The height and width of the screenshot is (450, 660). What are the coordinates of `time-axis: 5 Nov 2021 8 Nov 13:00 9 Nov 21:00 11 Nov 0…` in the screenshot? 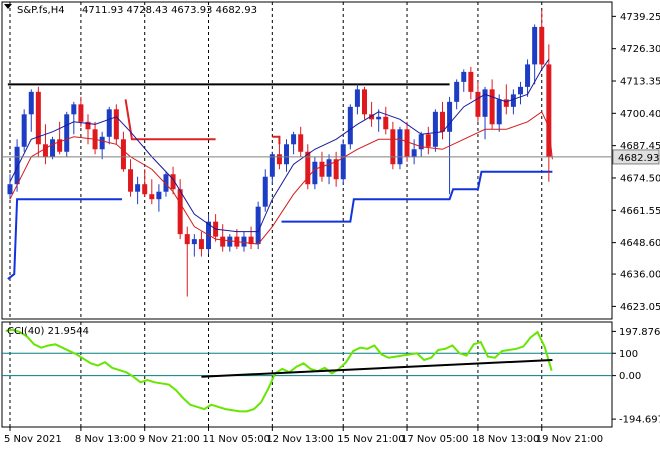 It's located at (303, 436).